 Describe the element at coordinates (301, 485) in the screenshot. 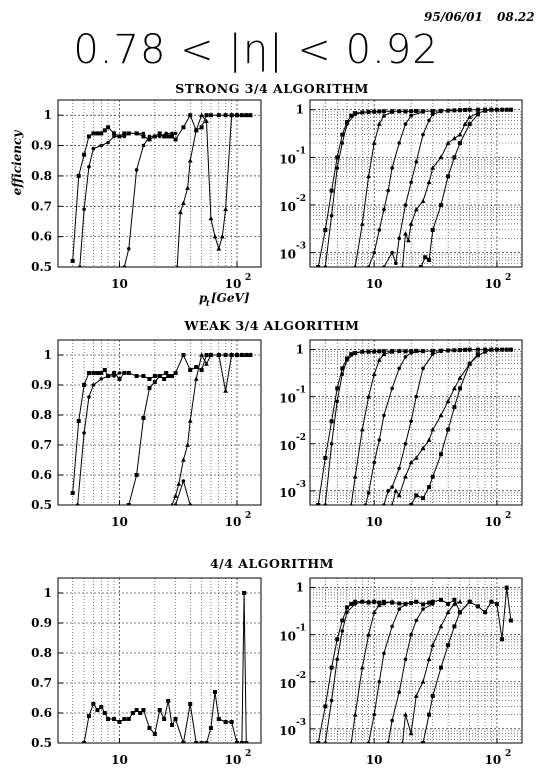

I see `y-tick-exponent: -3` at that location.